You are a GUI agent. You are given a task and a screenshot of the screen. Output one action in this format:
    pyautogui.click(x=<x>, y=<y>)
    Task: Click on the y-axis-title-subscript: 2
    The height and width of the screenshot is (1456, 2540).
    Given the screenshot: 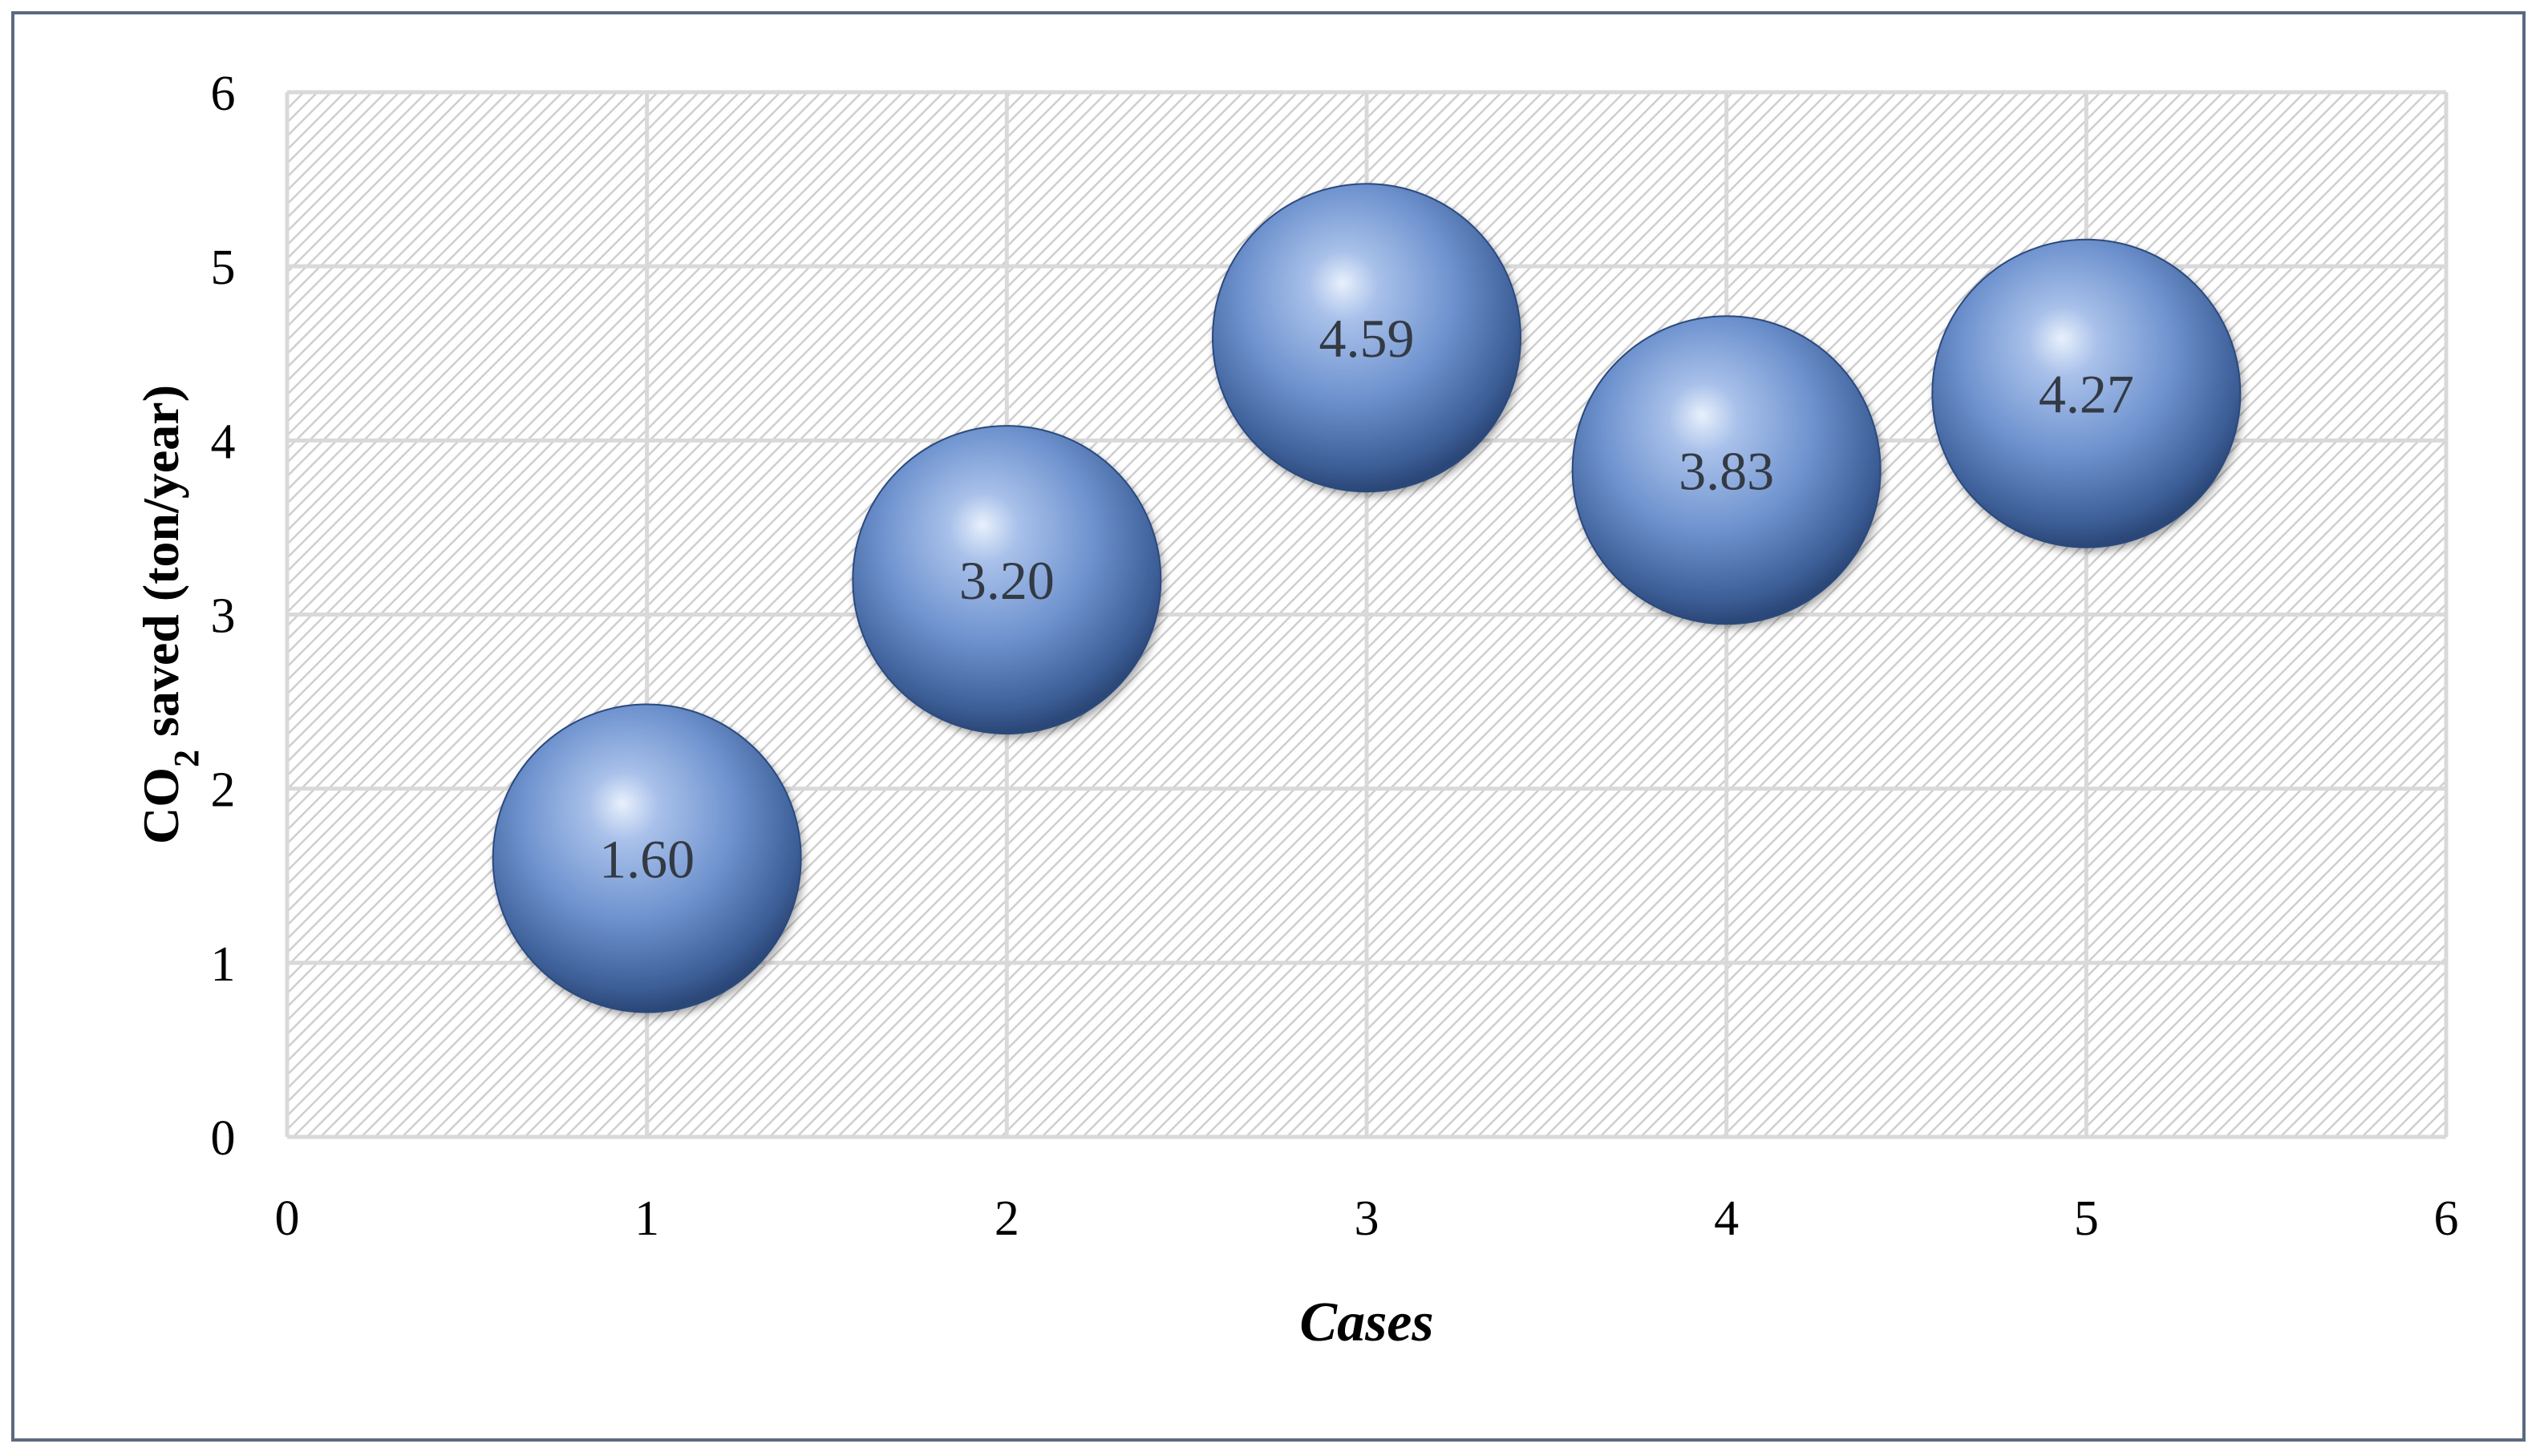 What is the action you would take?
    pyautogui.click(x=186, y=758)
    